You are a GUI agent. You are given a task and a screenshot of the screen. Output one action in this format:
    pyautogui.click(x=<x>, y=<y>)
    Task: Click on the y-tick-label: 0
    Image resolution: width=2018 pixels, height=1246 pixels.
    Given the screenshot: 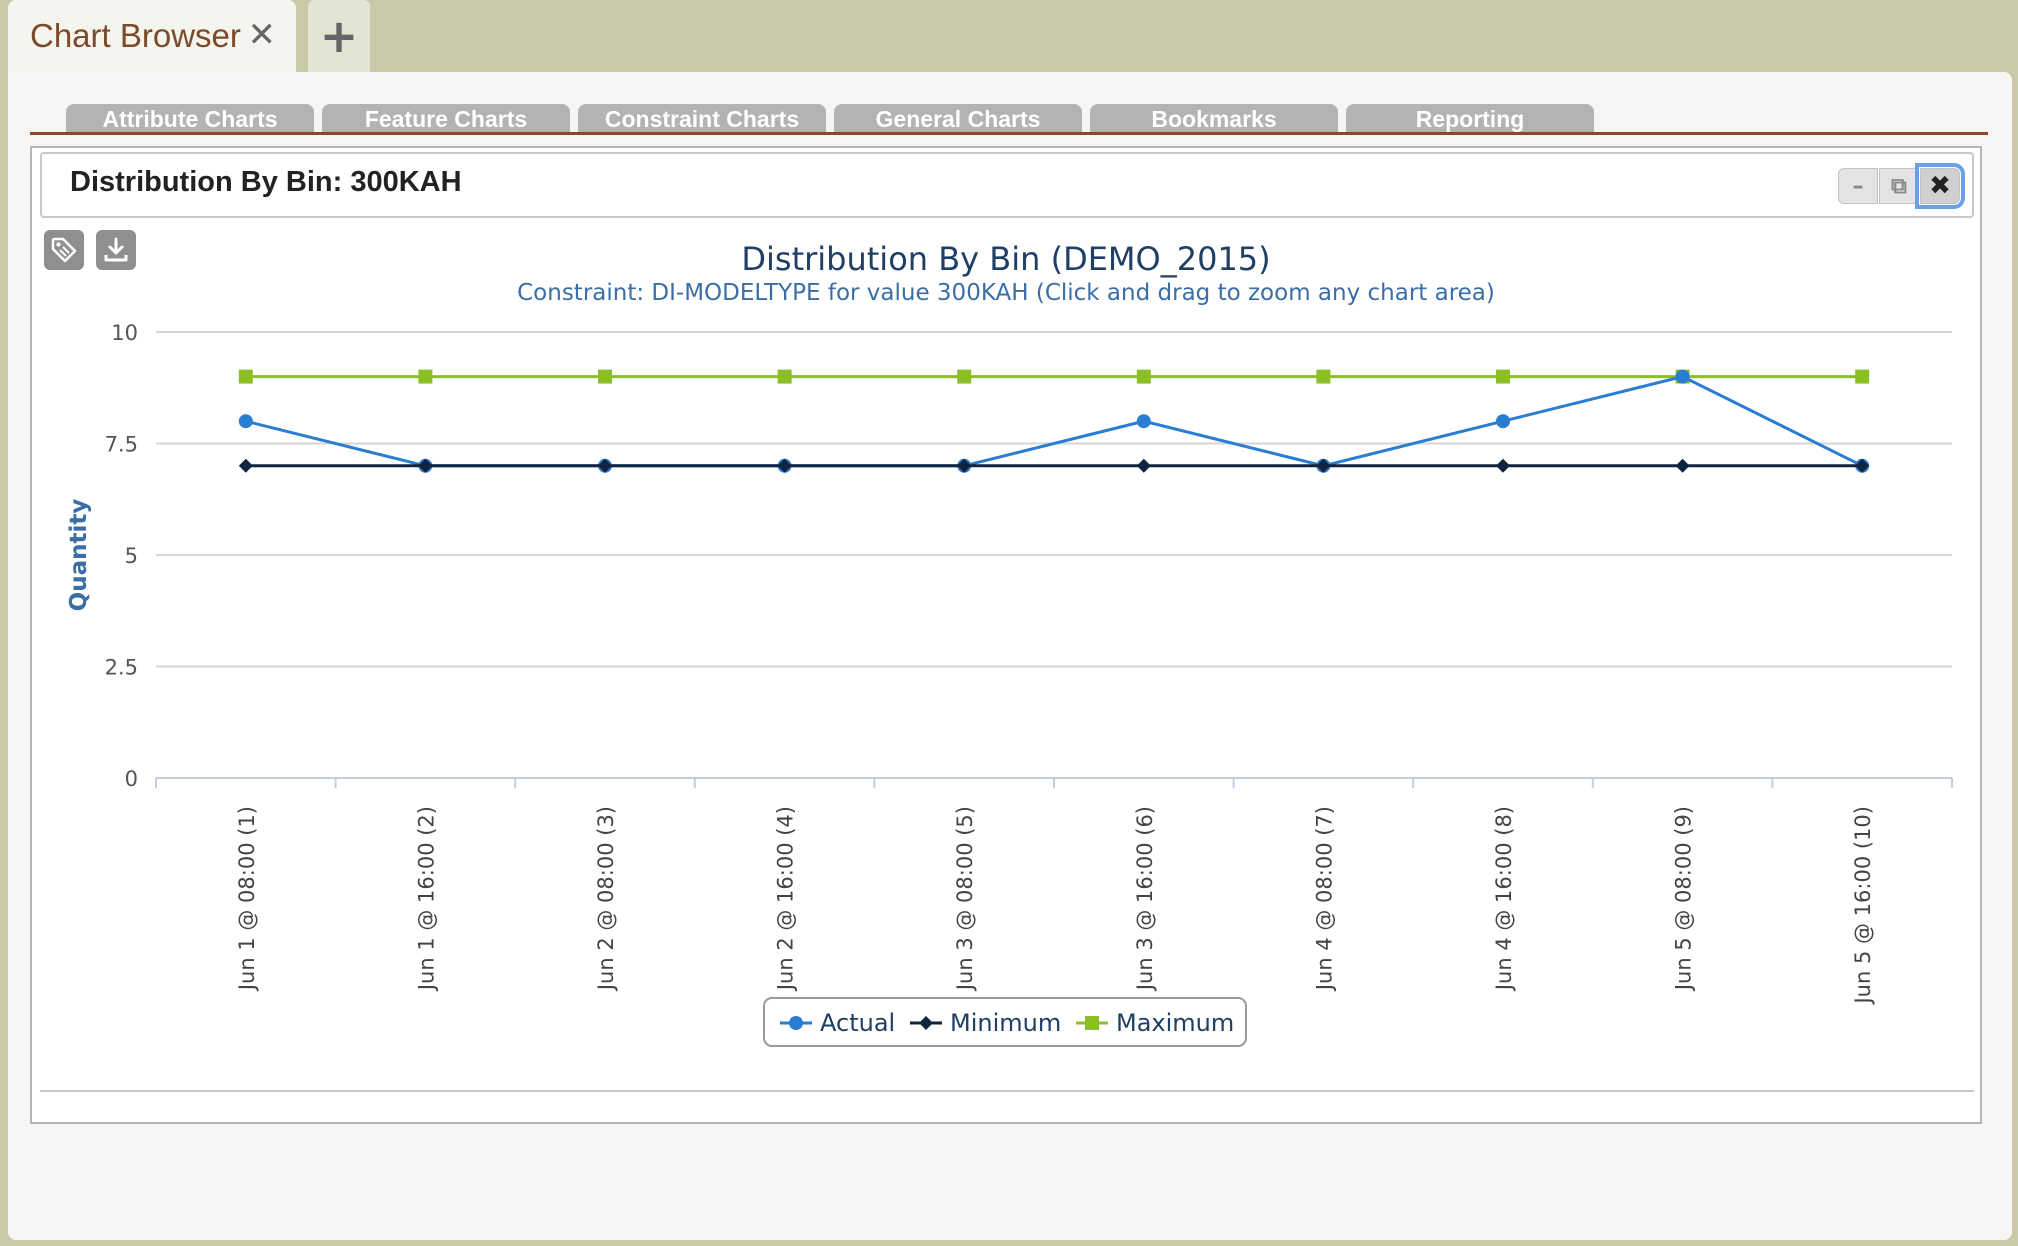 What is the action you would take?
    pyautogui.click(x=131, y=779)
    